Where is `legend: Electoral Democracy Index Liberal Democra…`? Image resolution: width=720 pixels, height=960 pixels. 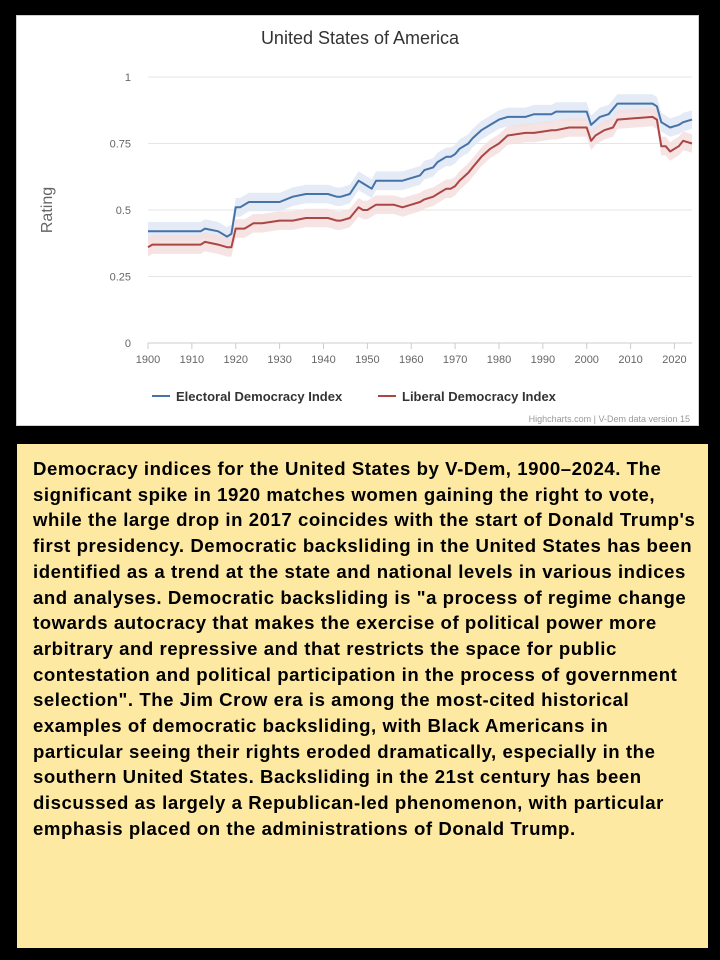
legend: Electoral Democracy Index Liberal Democra… is located at coordinates (354, 396).